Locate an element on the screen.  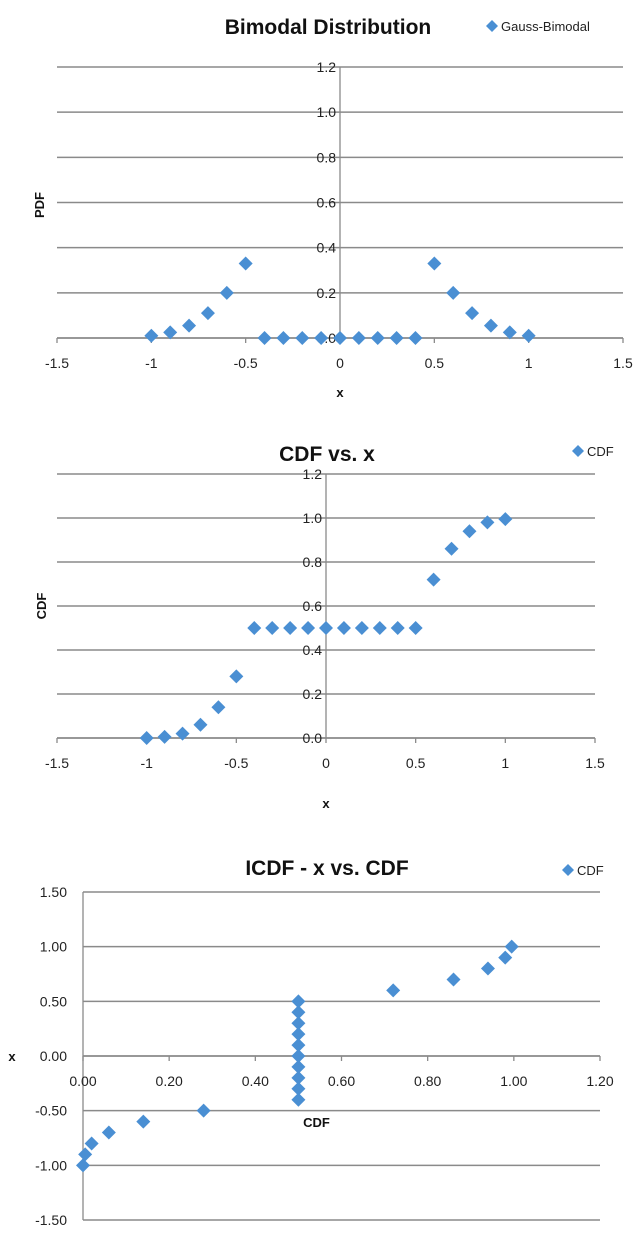
y-tick-label: 1.50 is located at coordinates (53, 892).